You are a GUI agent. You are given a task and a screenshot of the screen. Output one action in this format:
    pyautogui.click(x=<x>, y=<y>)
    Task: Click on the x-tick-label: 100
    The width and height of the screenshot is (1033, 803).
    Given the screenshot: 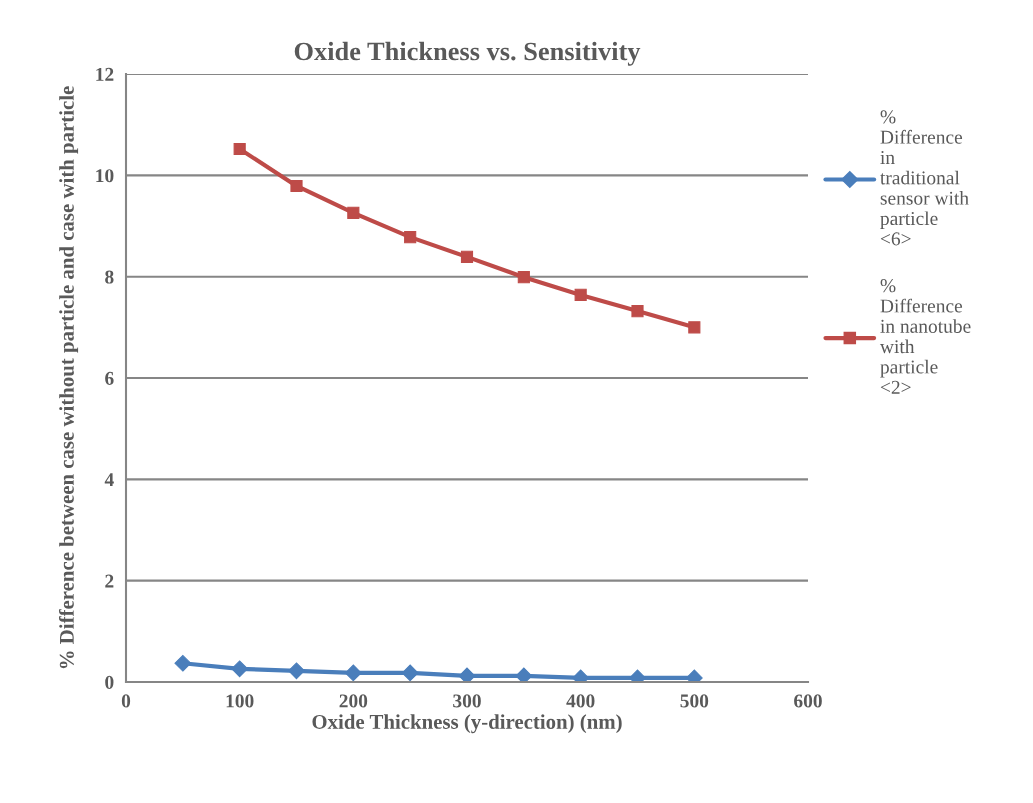 What is the action you would take?
    pyautogui.click(x=240, y=701)
    